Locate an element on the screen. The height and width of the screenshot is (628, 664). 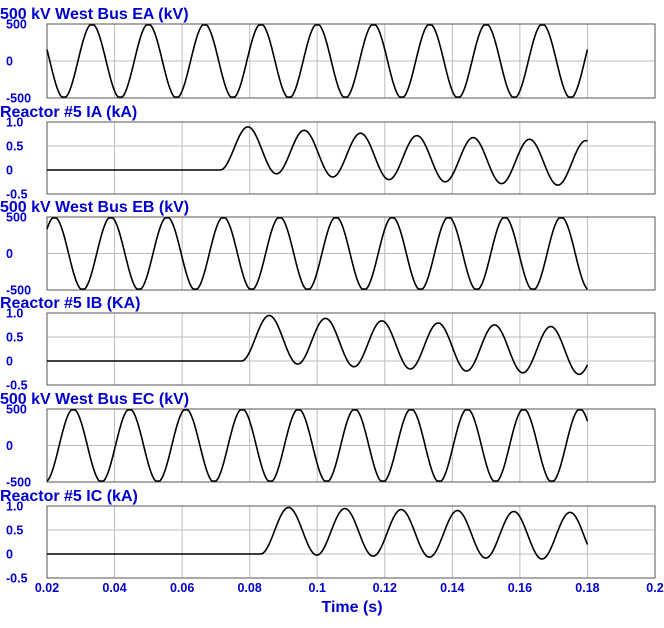
x-tick-label: 0.06 is located at coordinates (182, 588).